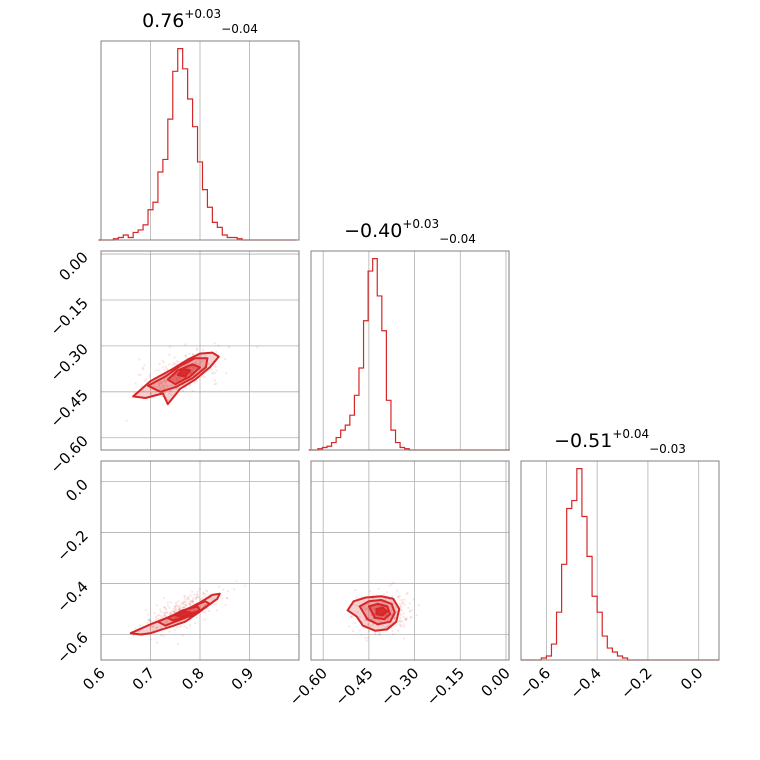 Image resolution: width=760 pixels, height=760 pixels. Describe the element at coordinates (199, 124) in the screenshot. I see `panel-hist-0: 0.76+0.03−0.04` at that location.